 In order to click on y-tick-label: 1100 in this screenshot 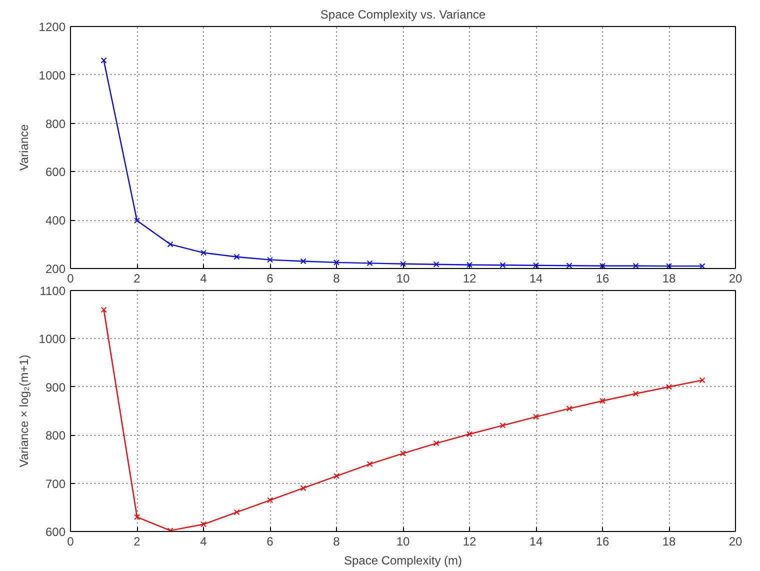, I will do `click(53, 291)`.